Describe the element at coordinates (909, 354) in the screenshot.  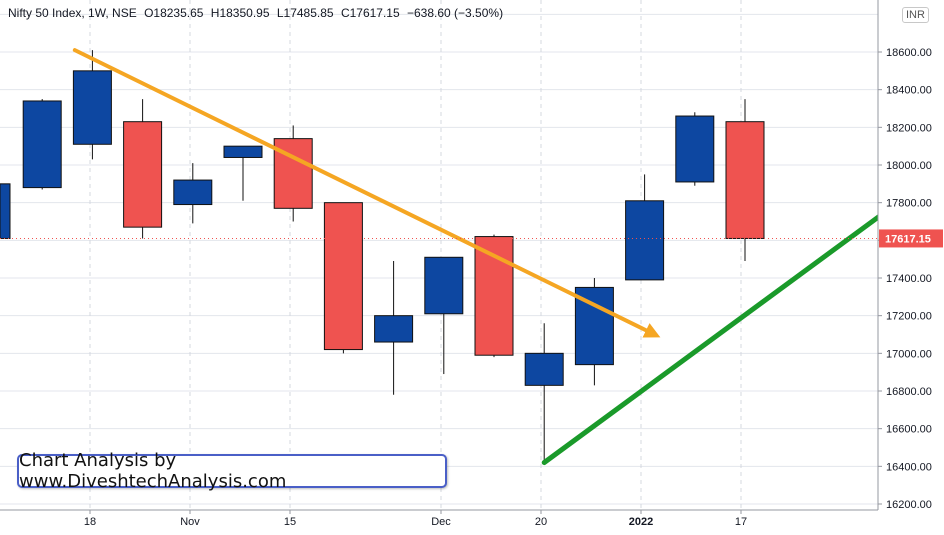
I see `price-tick-label: 17000.00` at that location.